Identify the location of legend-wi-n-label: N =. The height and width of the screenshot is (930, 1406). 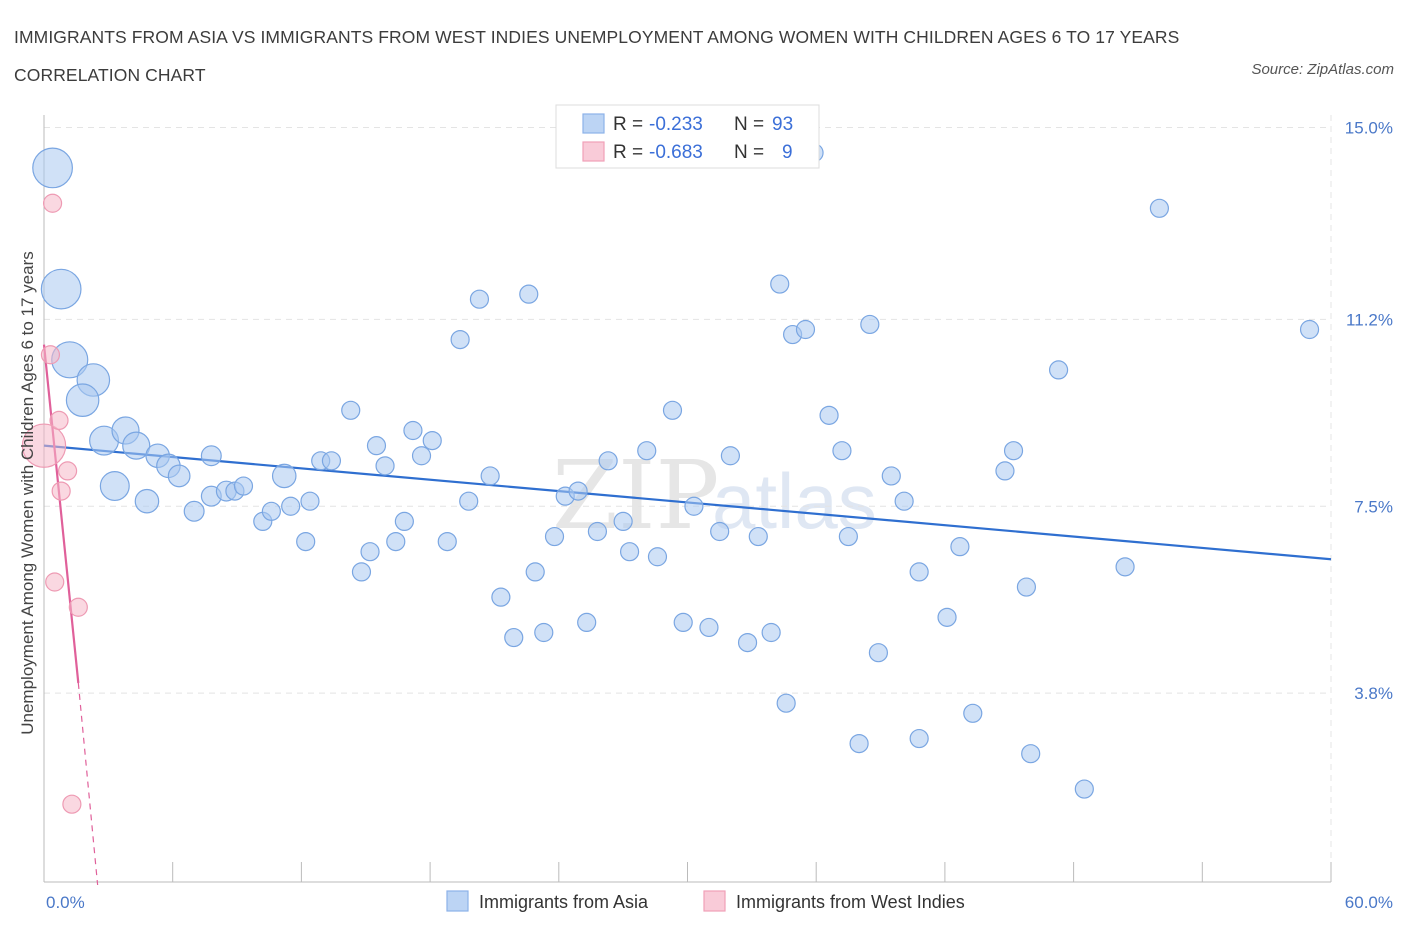
(749, 152).